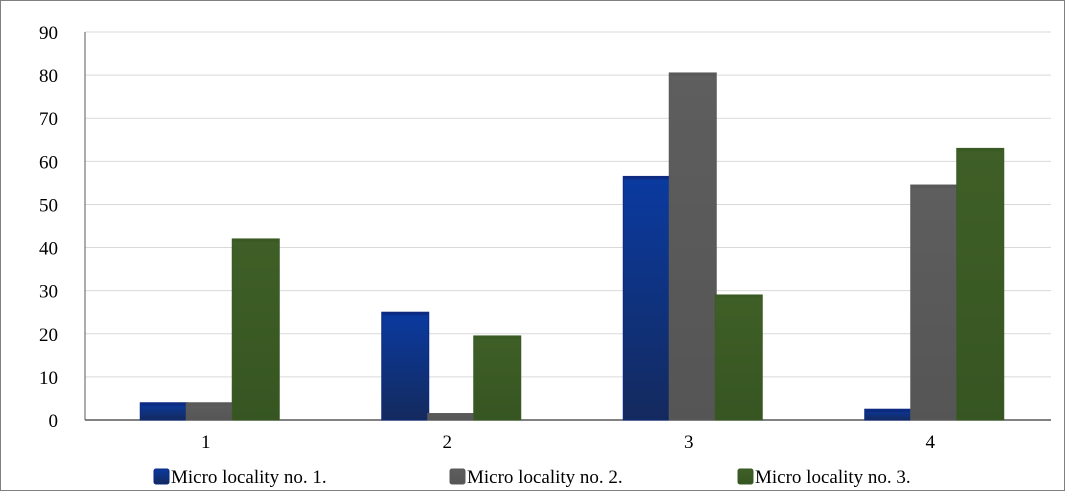  I want to click on y-tick-label: 50, so click(48, 205).